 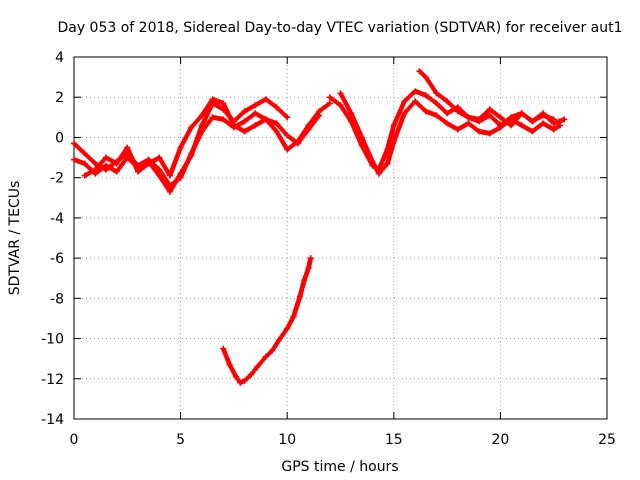 I want to click on x-tick-label: 20, so click(x=500, y=440).